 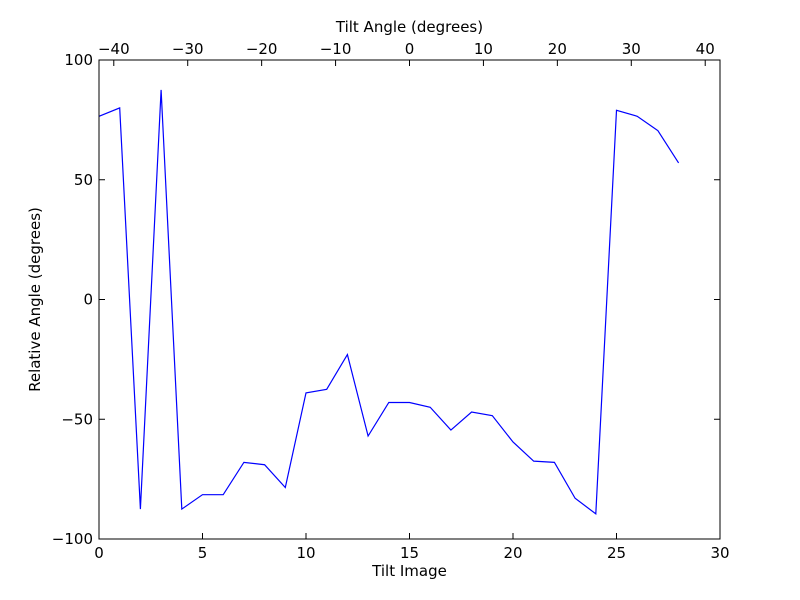 What do you see at coordinates (72, 539) in the screenshot?
I see `y-tick-label: −100` at bounding box center [72, 539].